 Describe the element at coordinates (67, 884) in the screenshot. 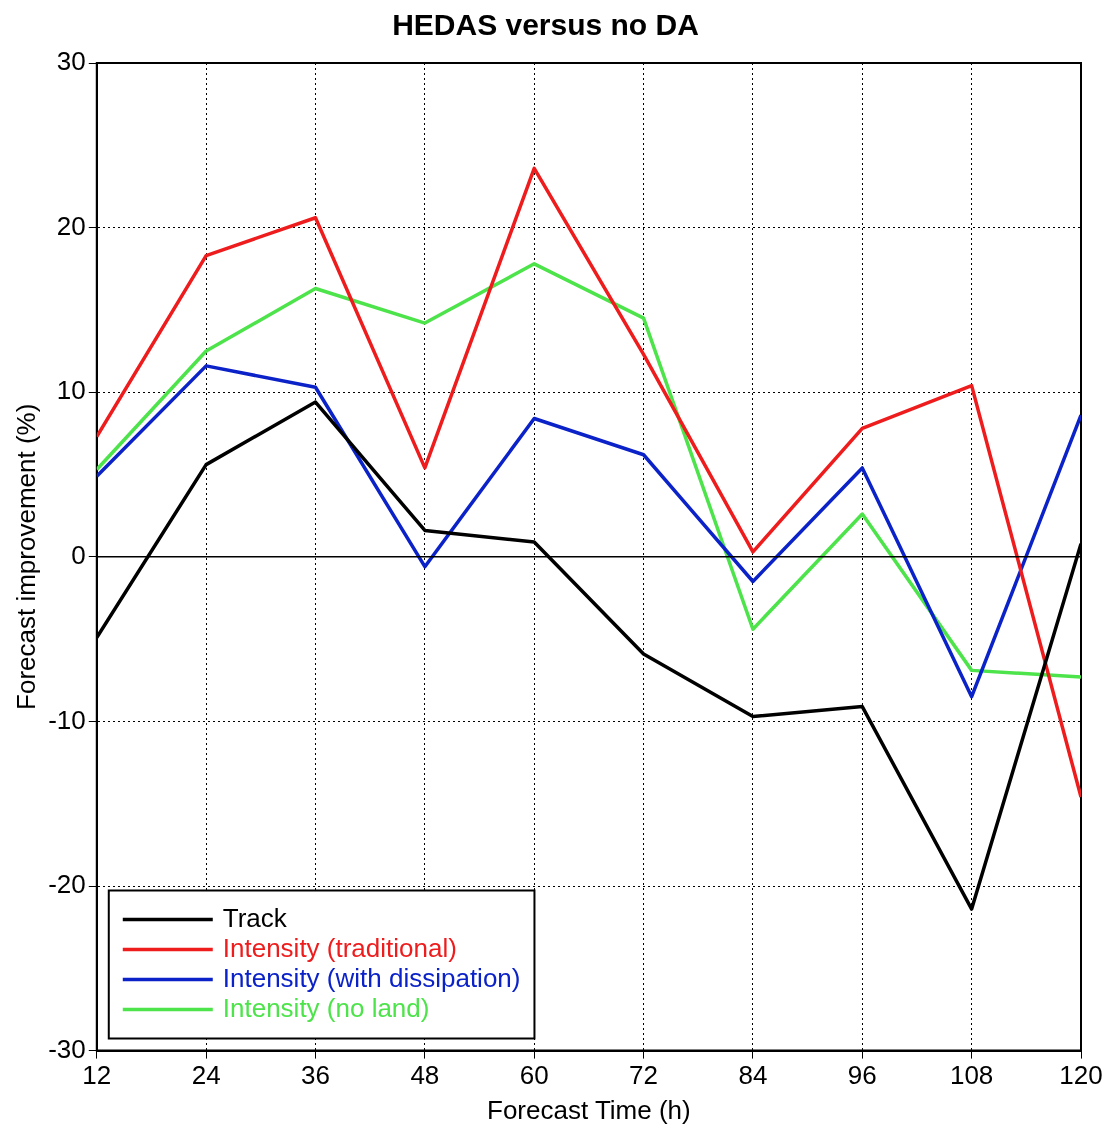

I see `y-tick-label: -20` at that location.